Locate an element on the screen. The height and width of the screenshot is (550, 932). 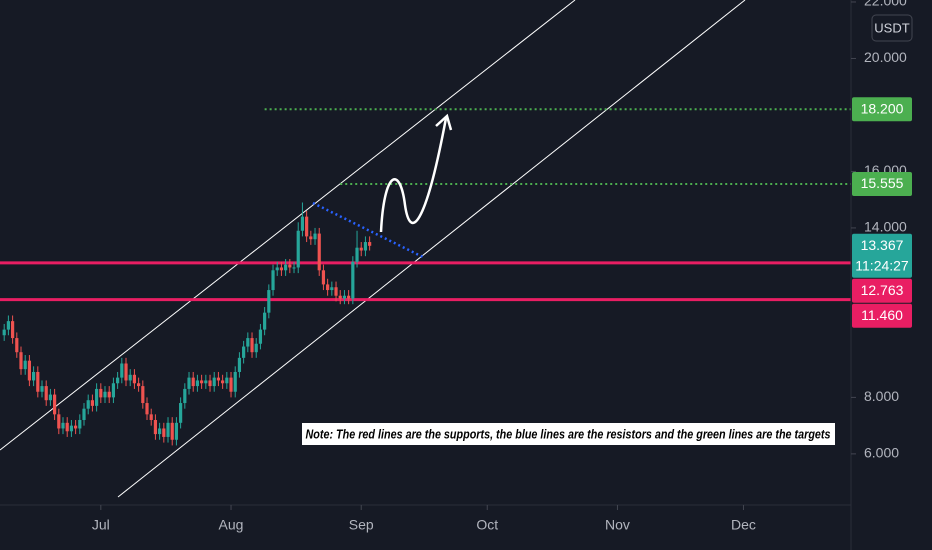
x-tick-label: Aug is located at coordinates (231, 525).